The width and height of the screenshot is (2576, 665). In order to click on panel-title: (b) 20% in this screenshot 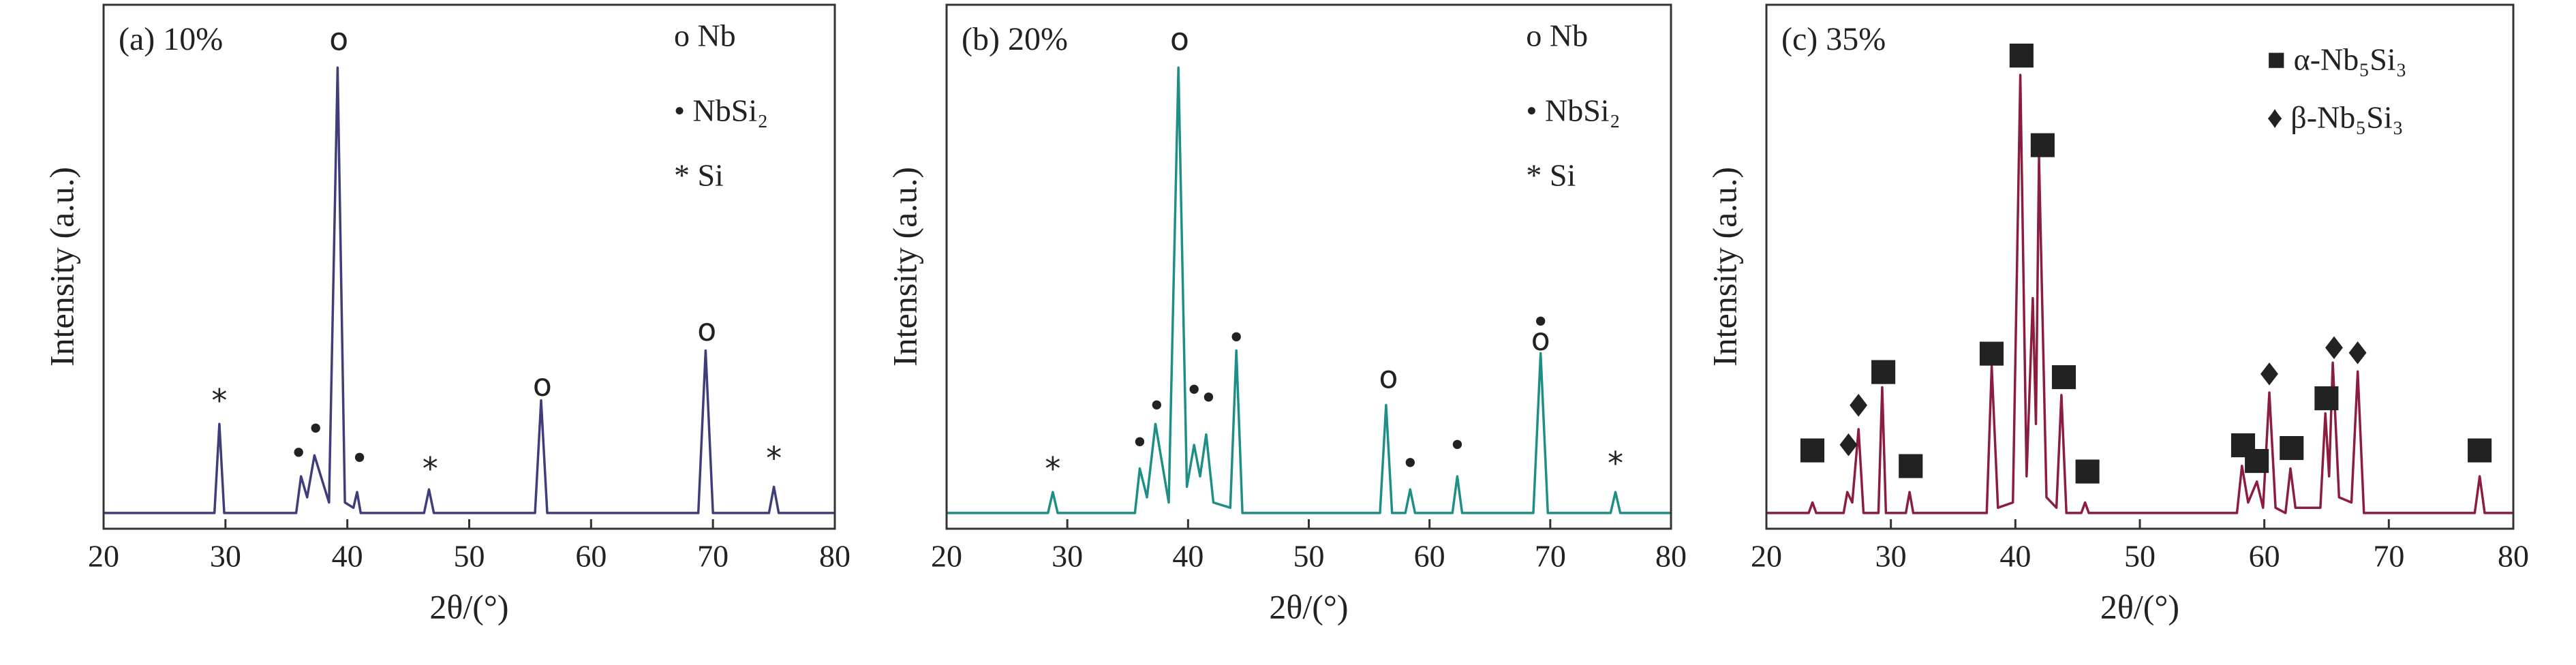, I will do `click(1015, 39)`.